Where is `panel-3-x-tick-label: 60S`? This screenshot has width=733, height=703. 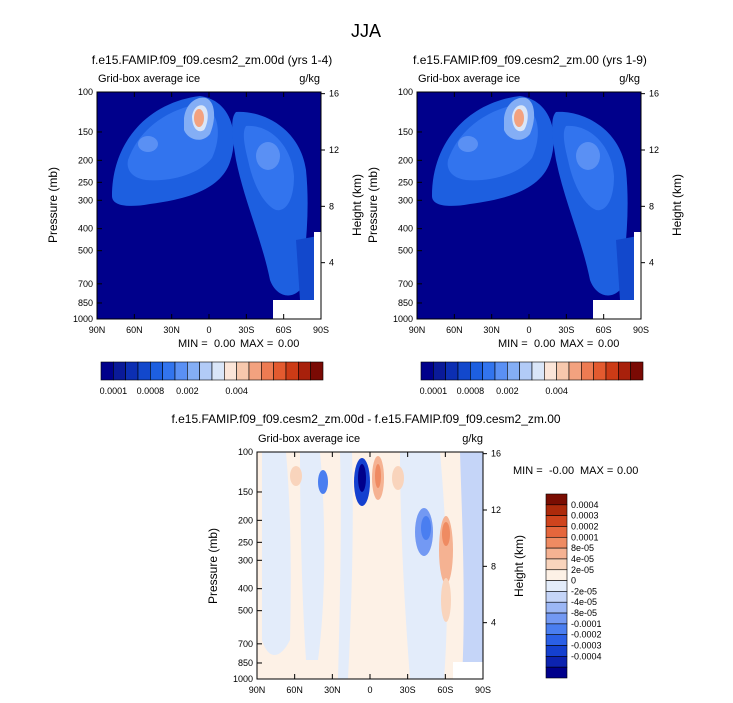
panel-3-x-tick-label: 60S is located at coordinates (445, 690).